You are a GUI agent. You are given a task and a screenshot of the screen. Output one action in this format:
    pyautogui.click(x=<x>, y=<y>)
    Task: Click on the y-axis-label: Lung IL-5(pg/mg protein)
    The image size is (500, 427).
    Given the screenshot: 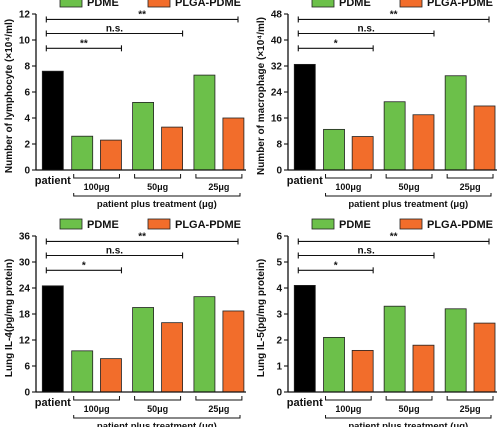 What is the action you would take?
    pyautogui.click(x=261, y=318)
    